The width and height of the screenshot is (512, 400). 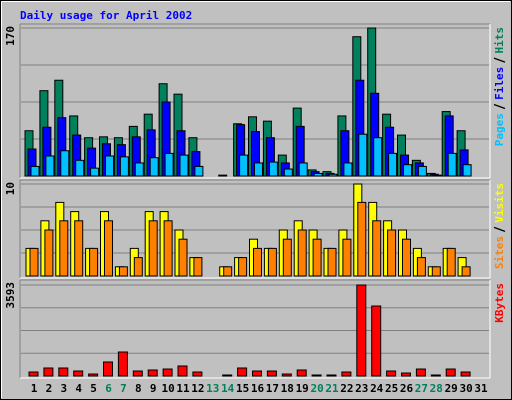 What do you see at coordinates (377, 388) in the screenshot?
I see `x-tick-label: 24` at bounding box center [377, 388].